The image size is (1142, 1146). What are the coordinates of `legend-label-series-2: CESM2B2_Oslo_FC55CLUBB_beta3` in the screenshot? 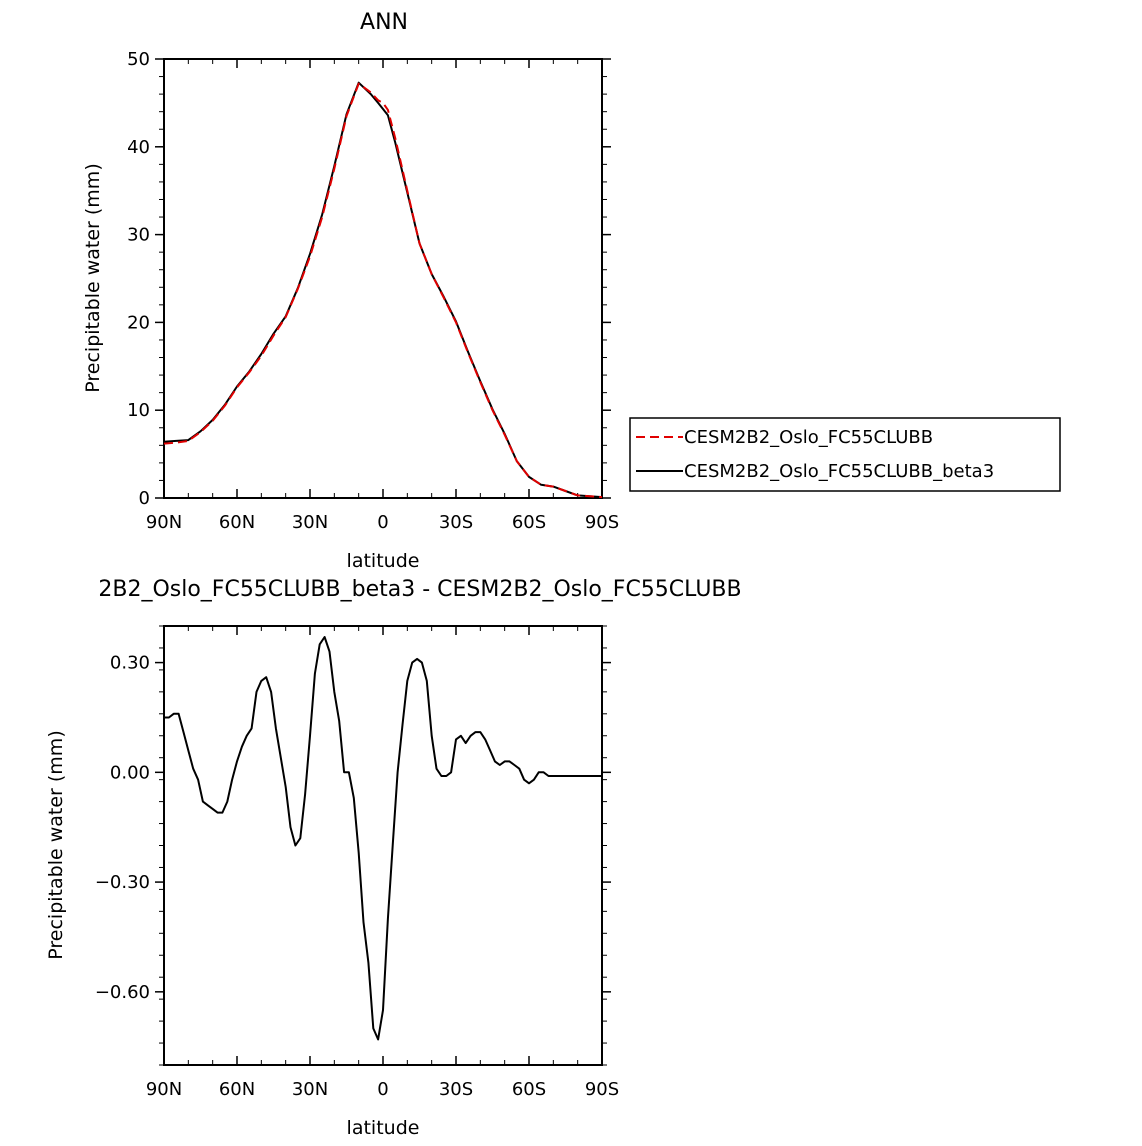 It's located at (839, 471).